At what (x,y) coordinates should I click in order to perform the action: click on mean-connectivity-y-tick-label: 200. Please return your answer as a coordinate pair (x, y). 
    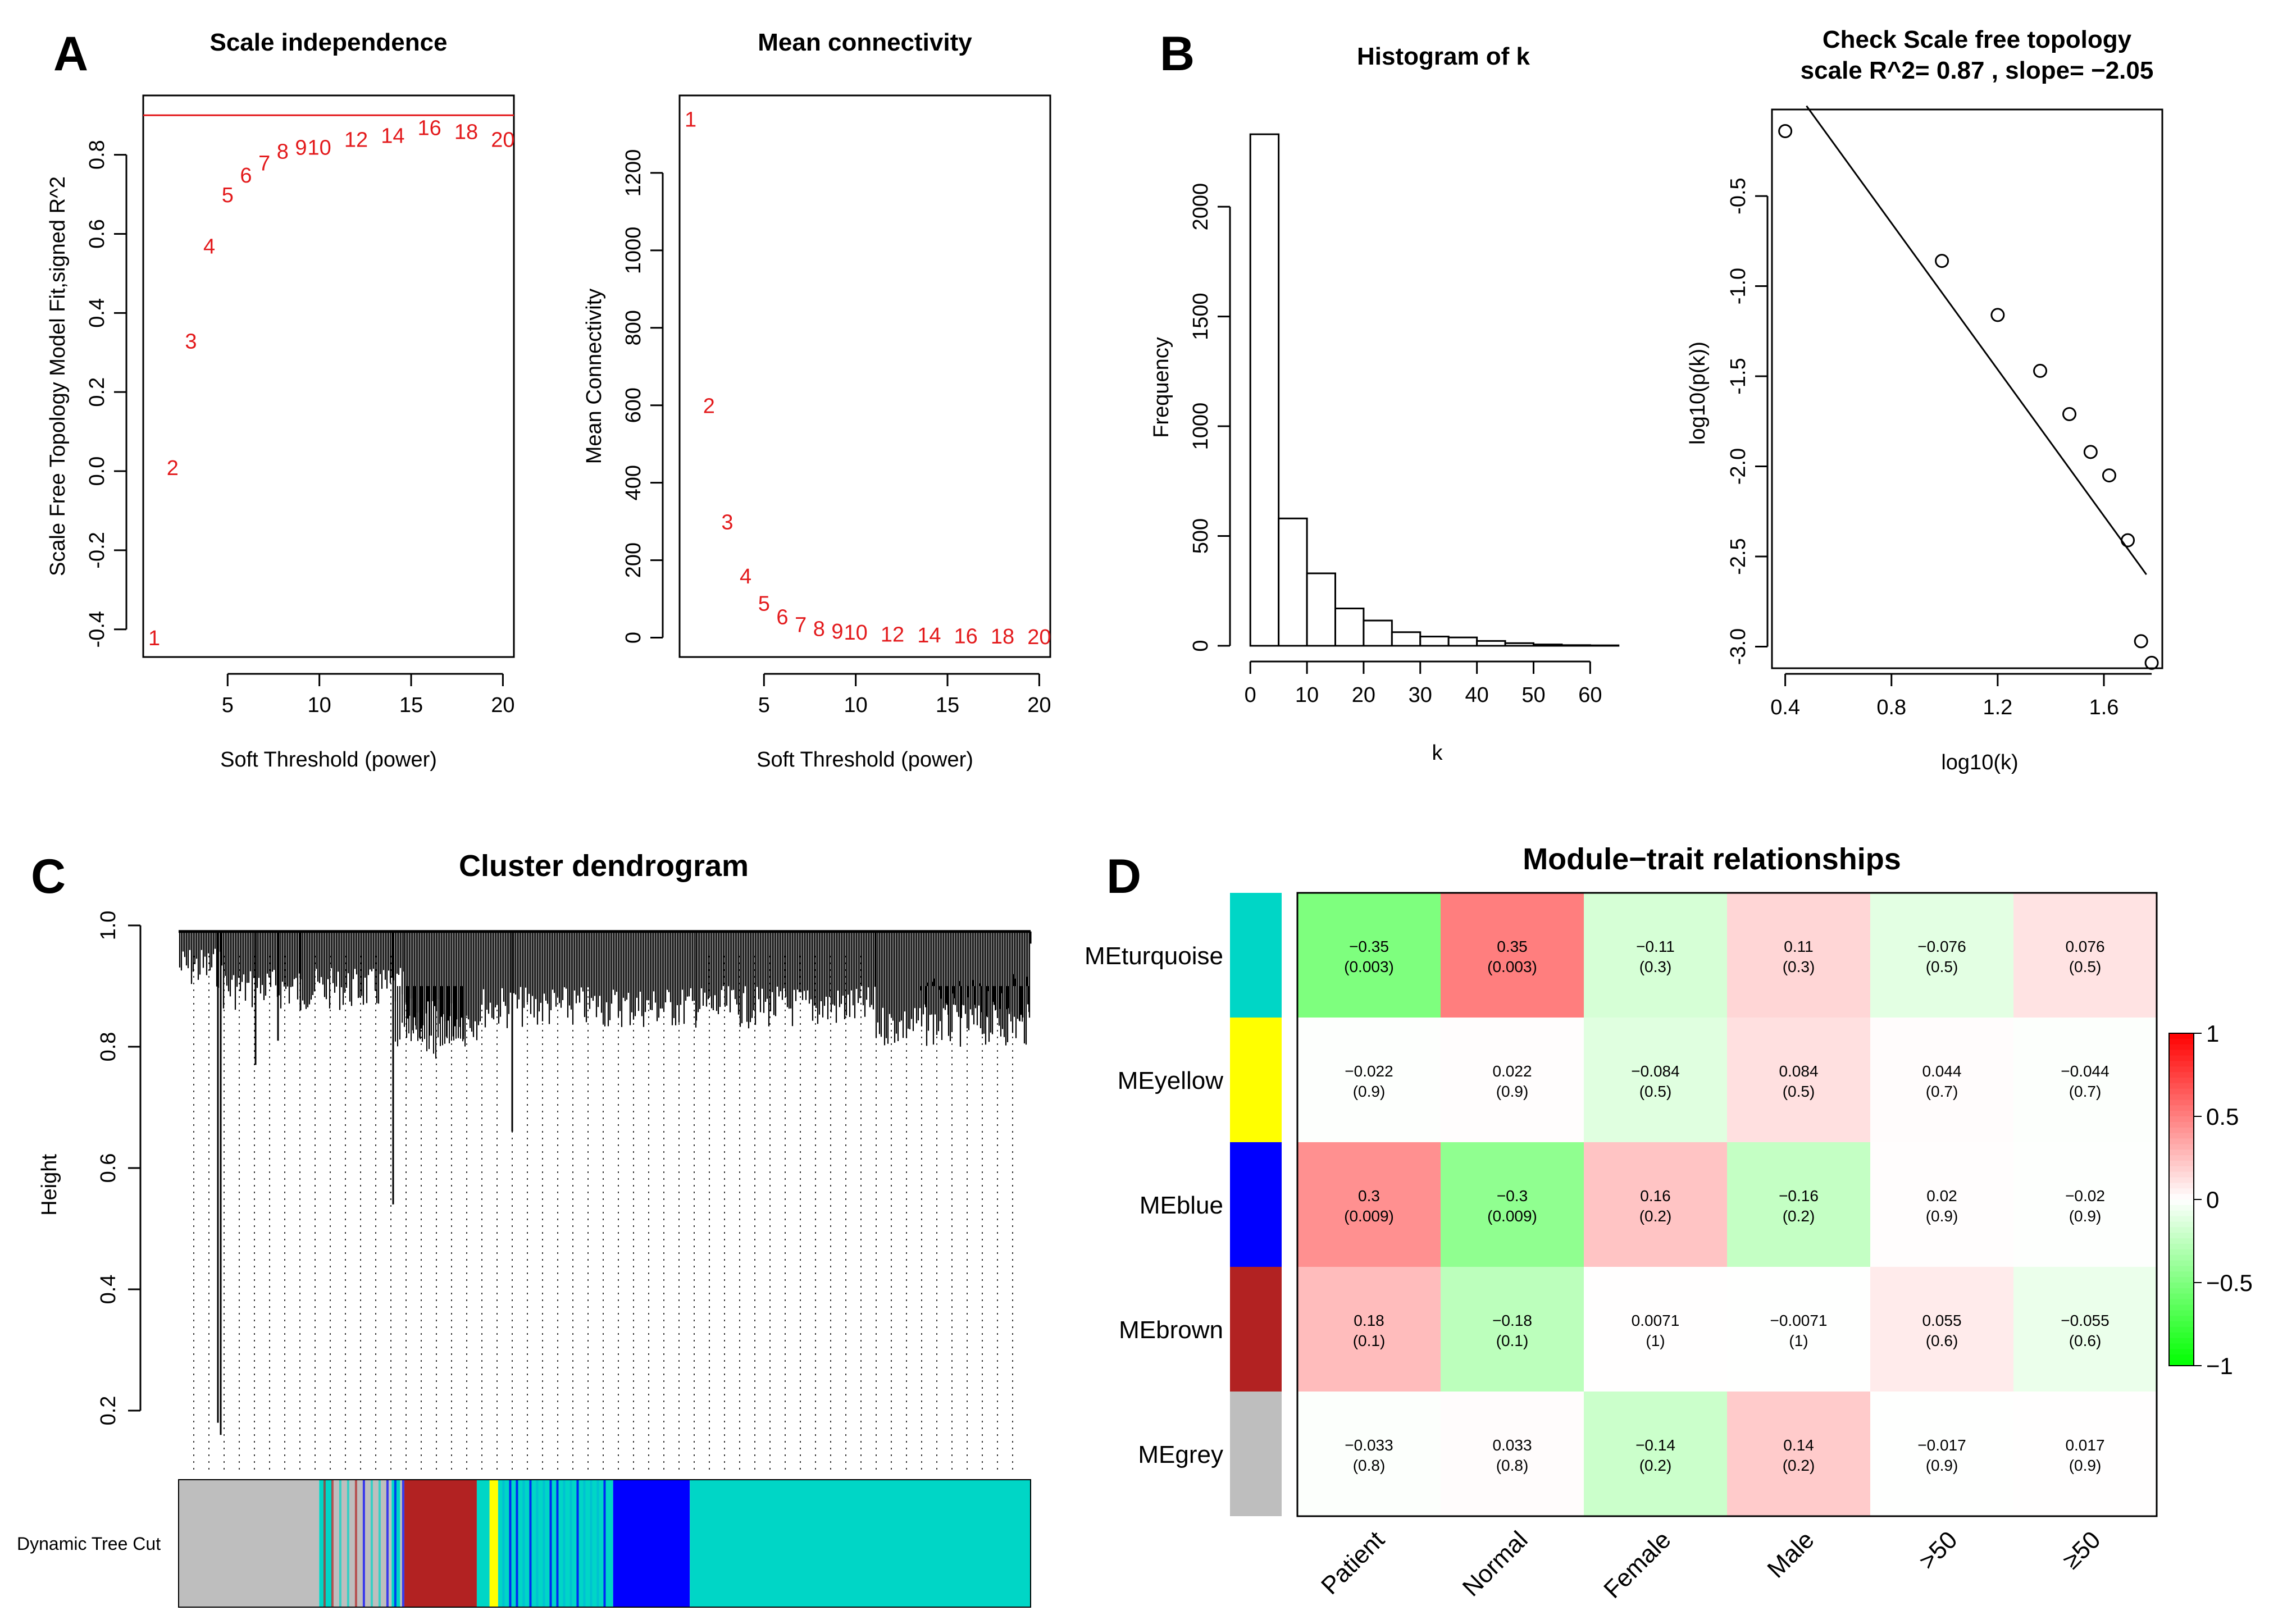
    Looking at the image, I should click on (633, 560).